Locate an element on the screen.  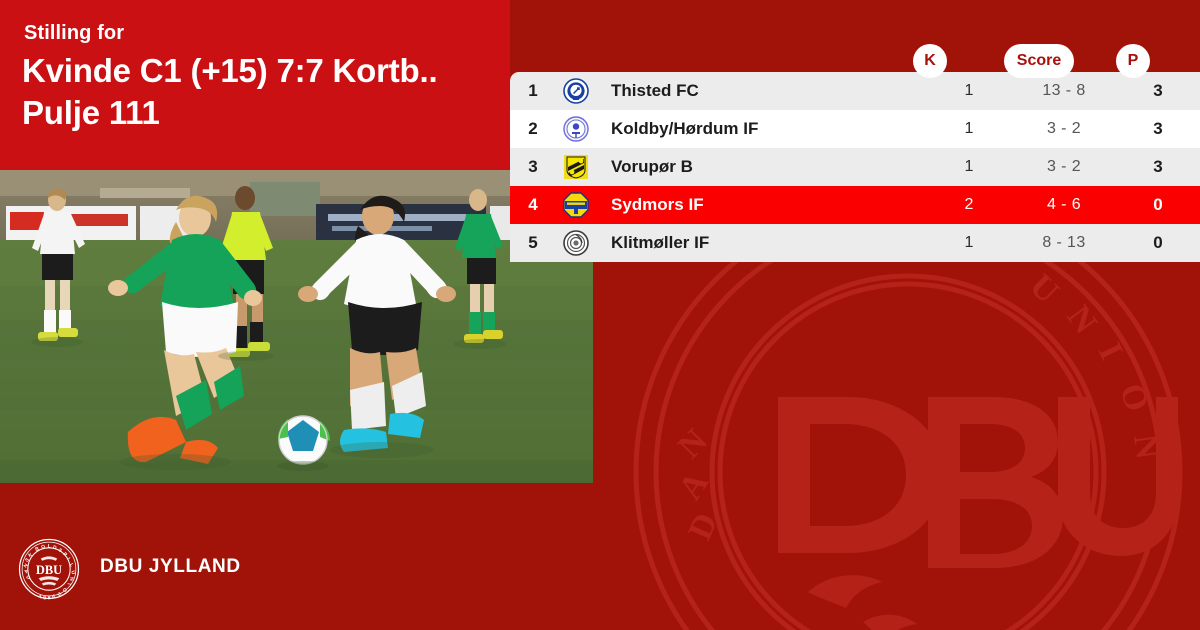
row-matches: 2 is located at coordinates (969, 204).